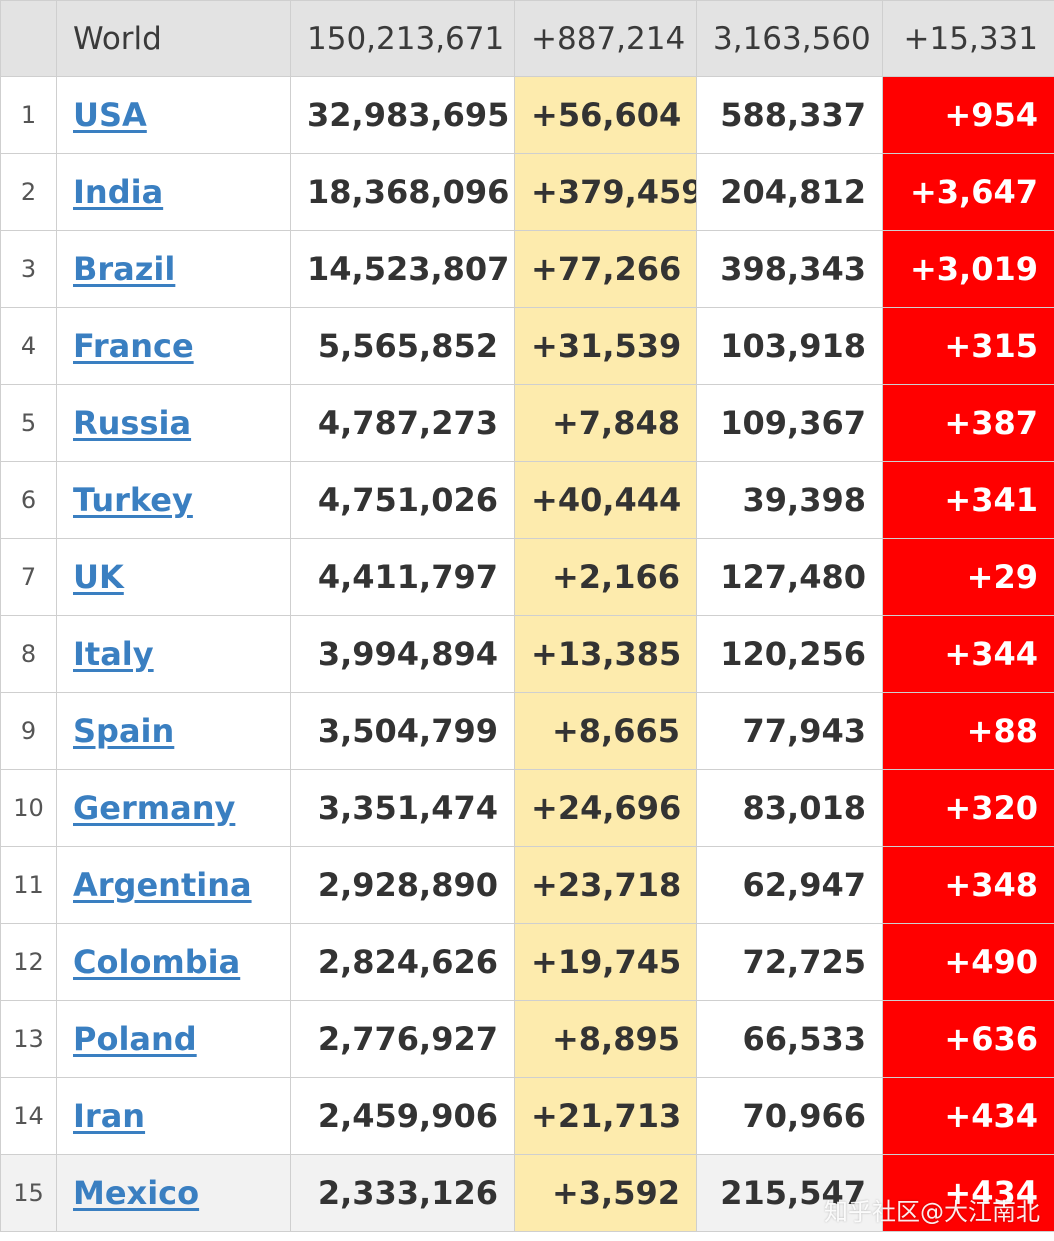  What do you see at coordinates (402, 1039) in the screenshot?
I see `total-cases-cell: 2,776,927` at bounding box center [402, 1039].